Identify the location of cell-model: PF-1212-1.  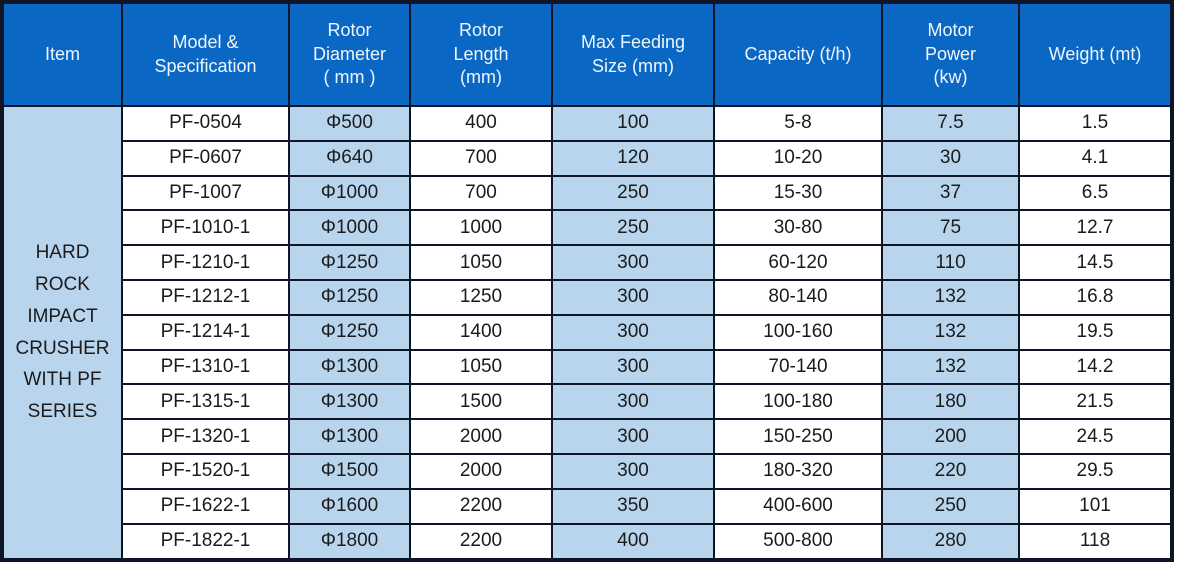
(205, 297).